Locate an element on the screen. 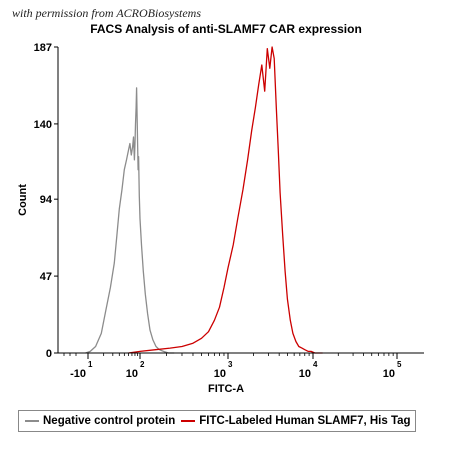  legend-item-negative-control: Negative control protein is located at coordinates (97, 421).